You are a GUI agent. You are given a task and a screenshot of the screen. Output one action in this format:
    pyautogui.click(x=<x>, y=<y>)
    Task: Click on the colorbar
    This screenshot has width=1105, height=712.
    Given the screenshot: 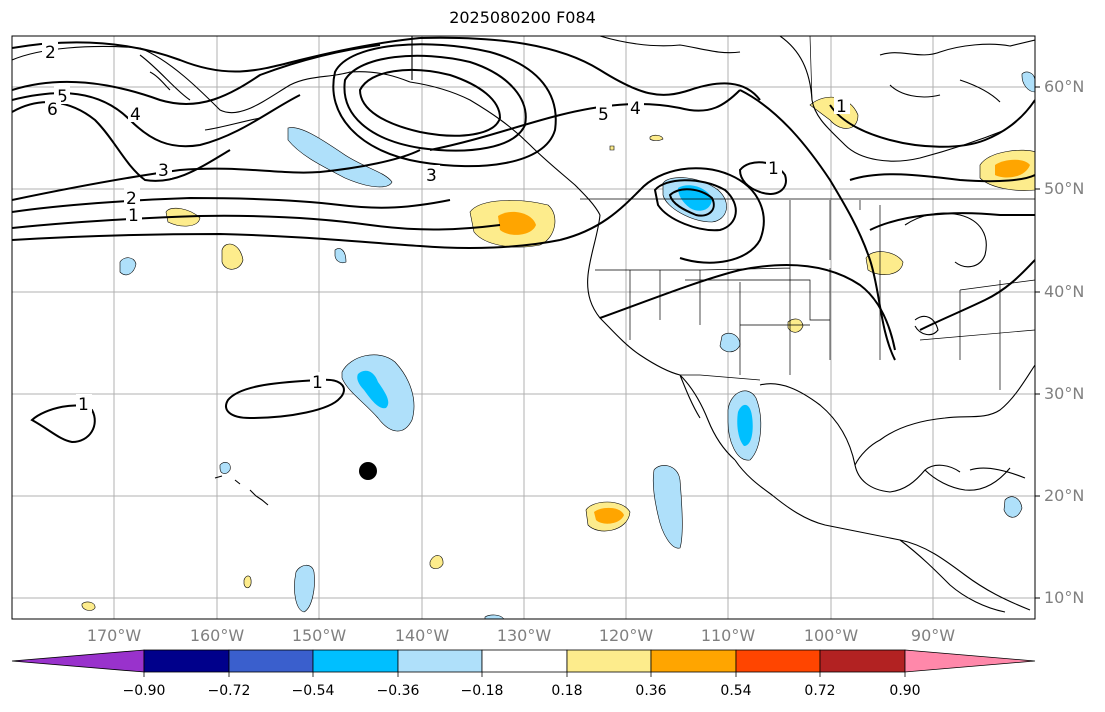 What is the action you would take?
    pyautogui.click(x=523, y=663)
    